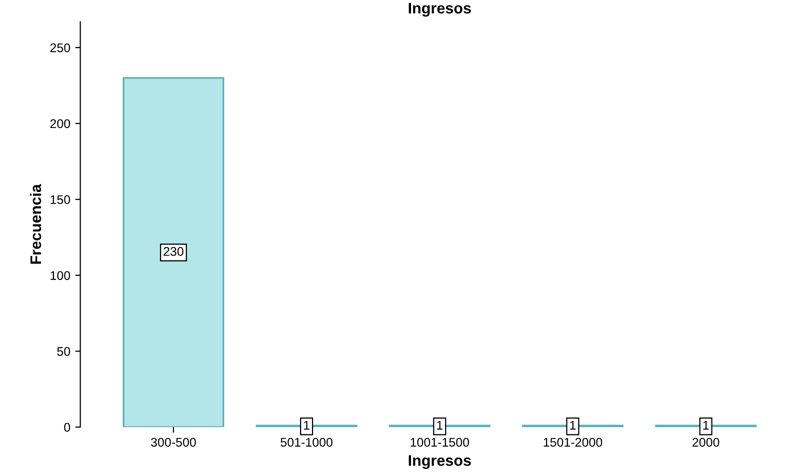 Image resolution: width=803 pixels, height=473 pixels. Describe the element at coordinates (439, 462) in the screenshot. I see `x-axis-title: Ingresos` at that location.